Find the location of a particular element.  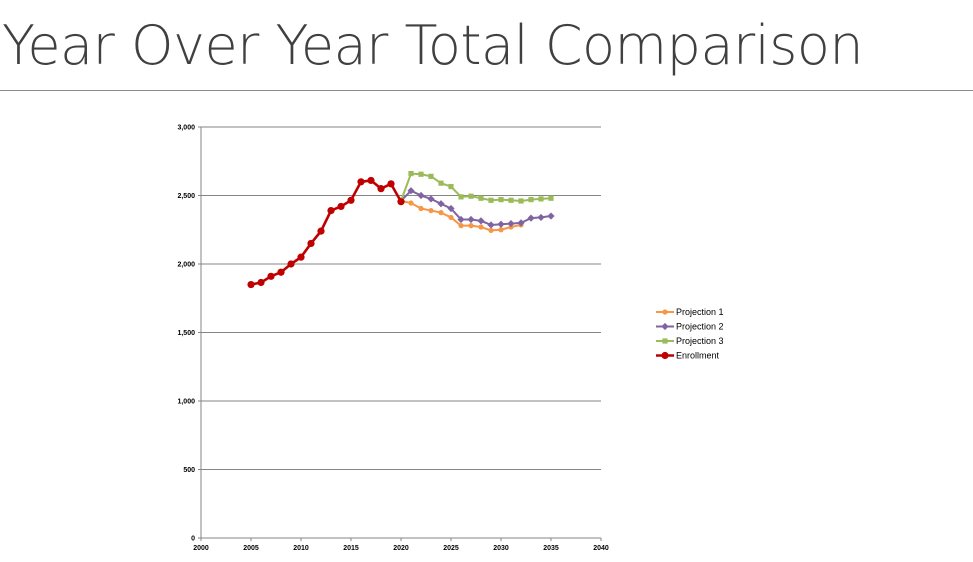

x-tick-label: 2025 is located at coordinates (451, 548).